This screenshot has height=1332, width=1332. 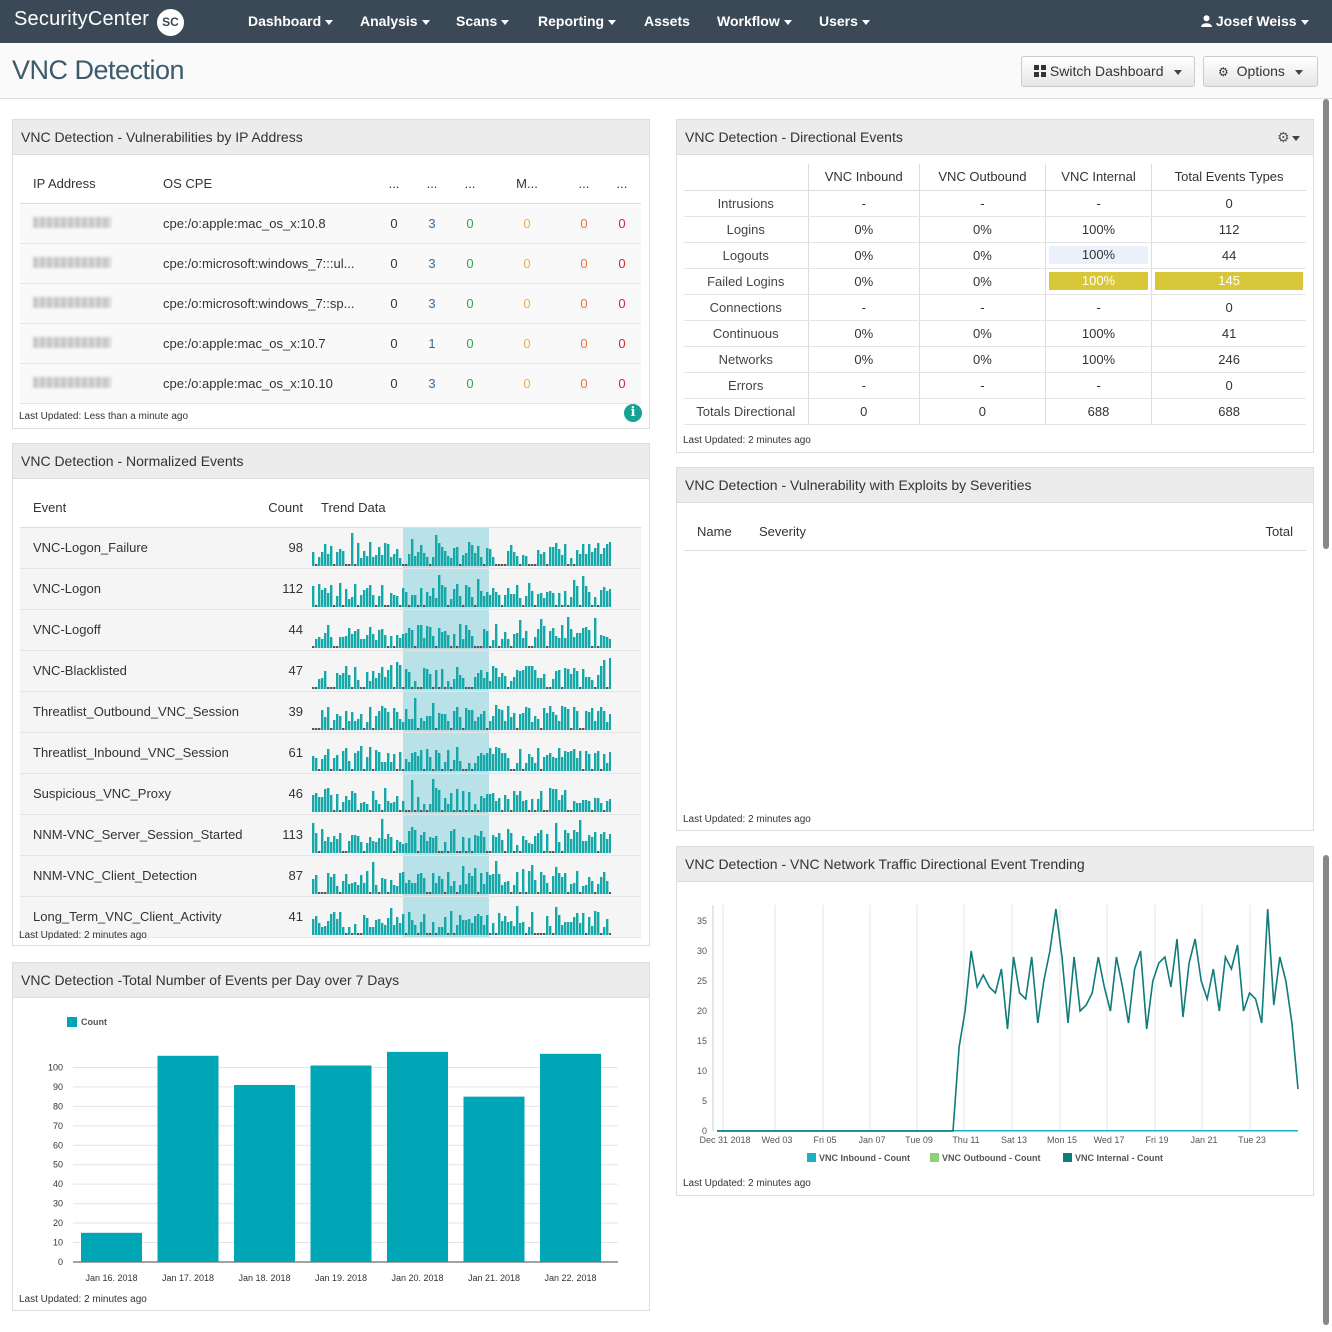 I want to click on table-row: cpe:/o:microsoft:windows_7:::ul... 0 3 0 0 0 0, so click(x=330, y=263).